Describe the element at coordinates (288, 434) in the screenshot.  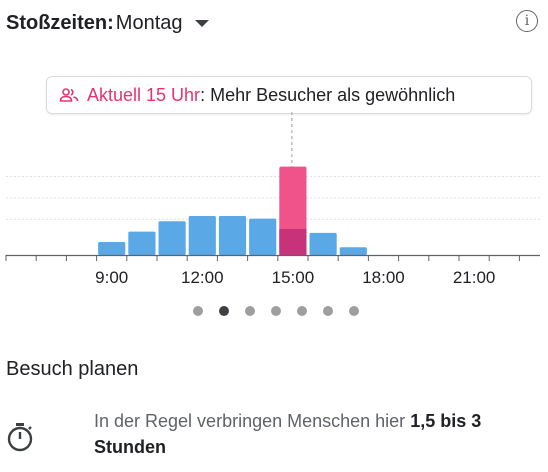
I see `visit-duration-value: 1,5 bis 3 Stunden` at that location.